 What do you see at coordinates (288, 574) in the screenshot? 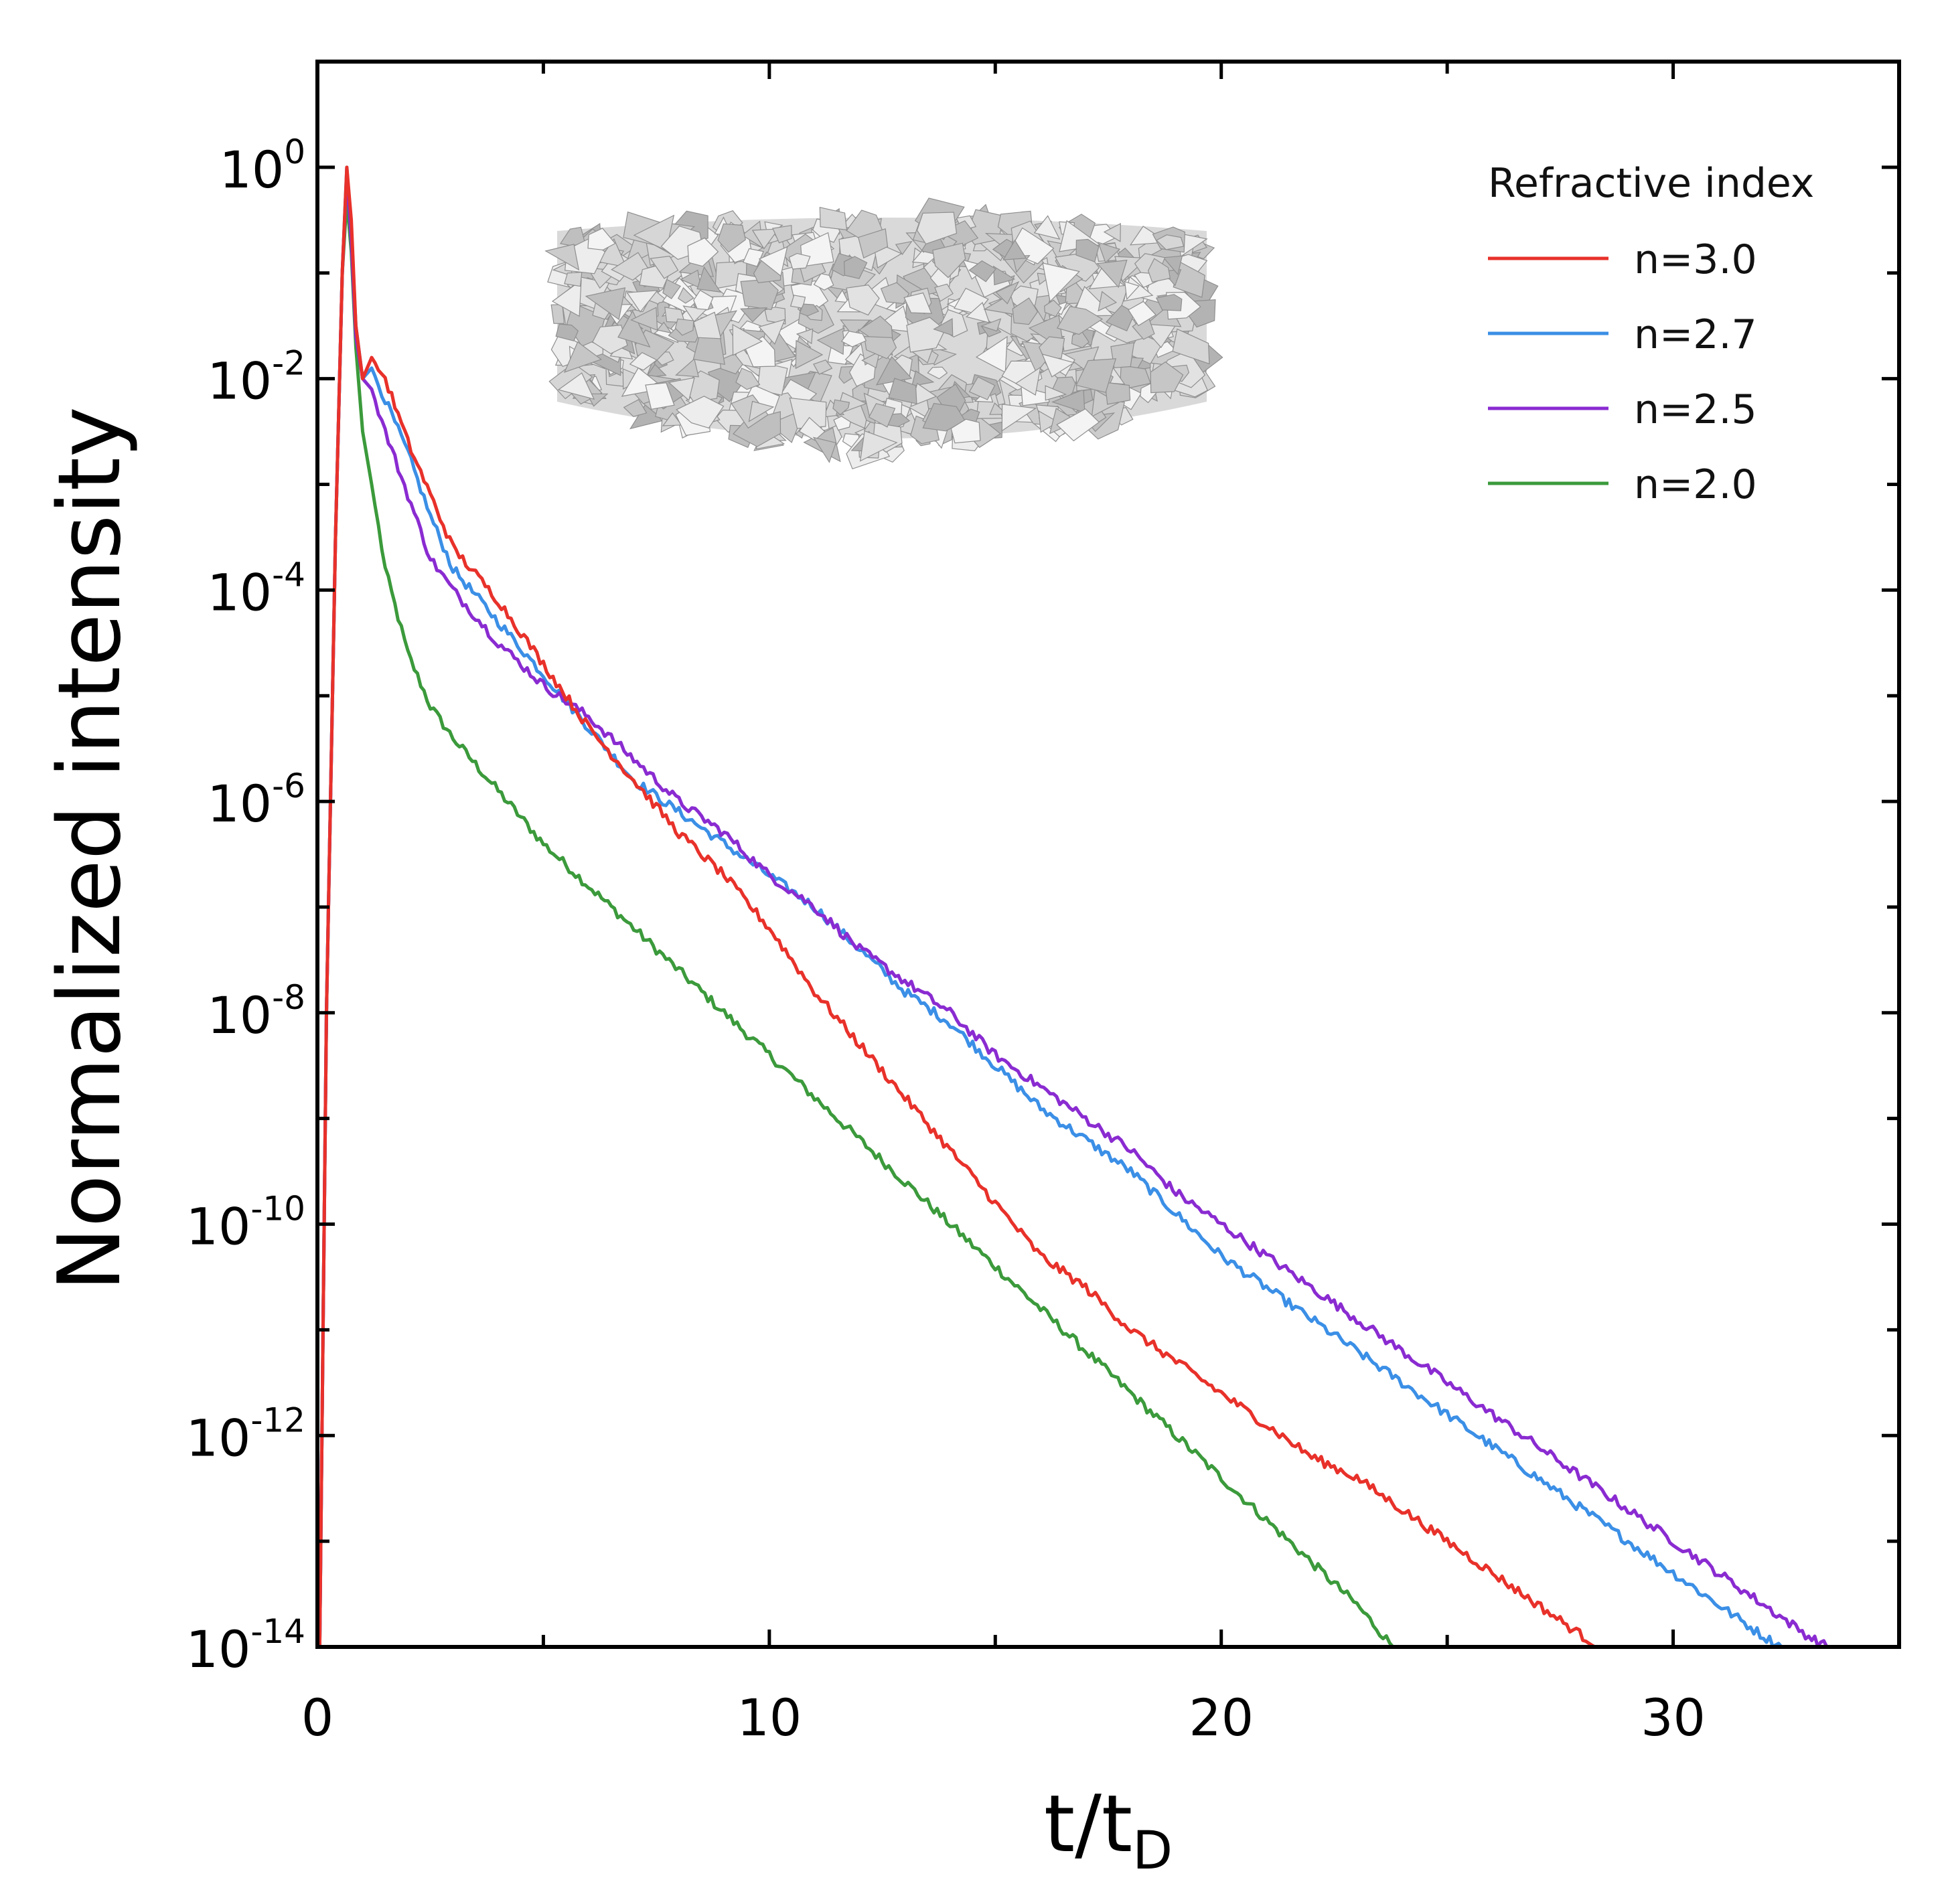
I see `y-tick-exponent: -4` at bounding box center [288, 574].